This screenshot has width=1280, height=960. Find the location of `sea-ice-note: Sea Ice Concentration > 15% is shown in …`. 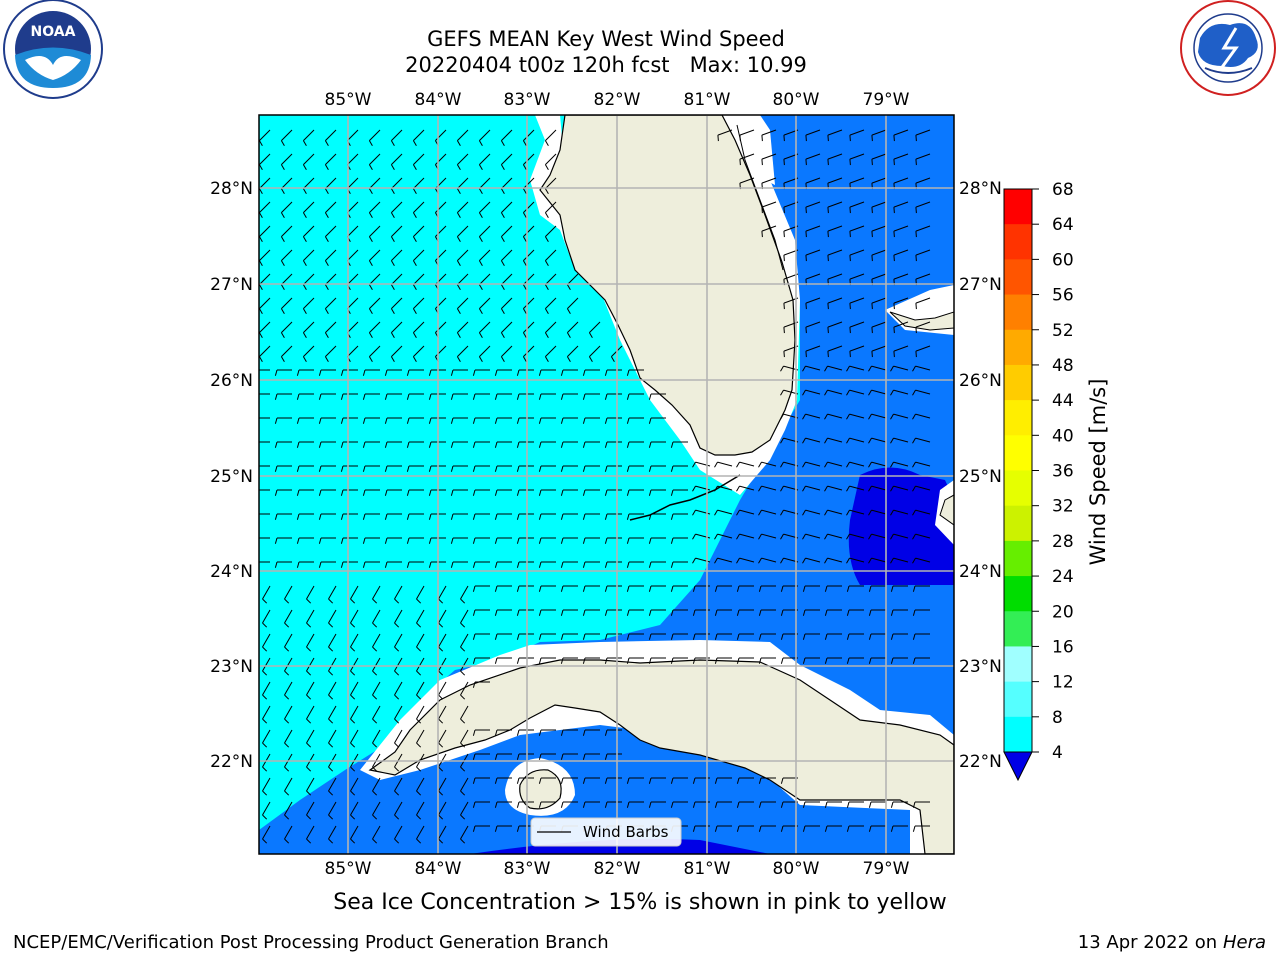

sea-ice-note: Sea Ice Concentration > 15% is shown in … is located at coordinates (640, 902).